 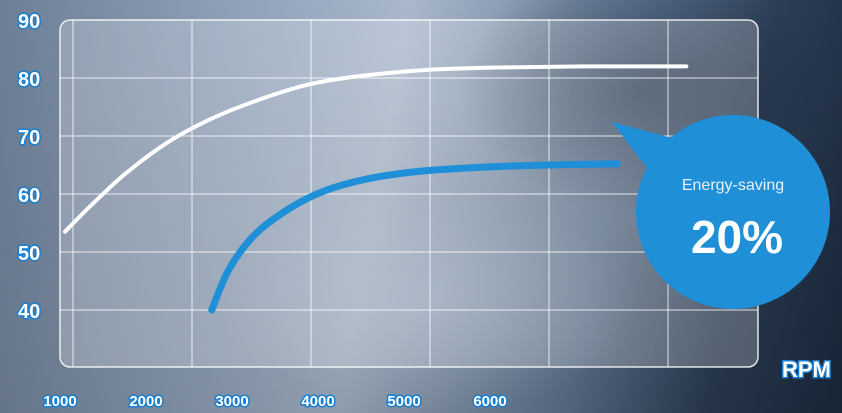 I want to click on x-tick-label: 5000, so click(x=403, y=401).